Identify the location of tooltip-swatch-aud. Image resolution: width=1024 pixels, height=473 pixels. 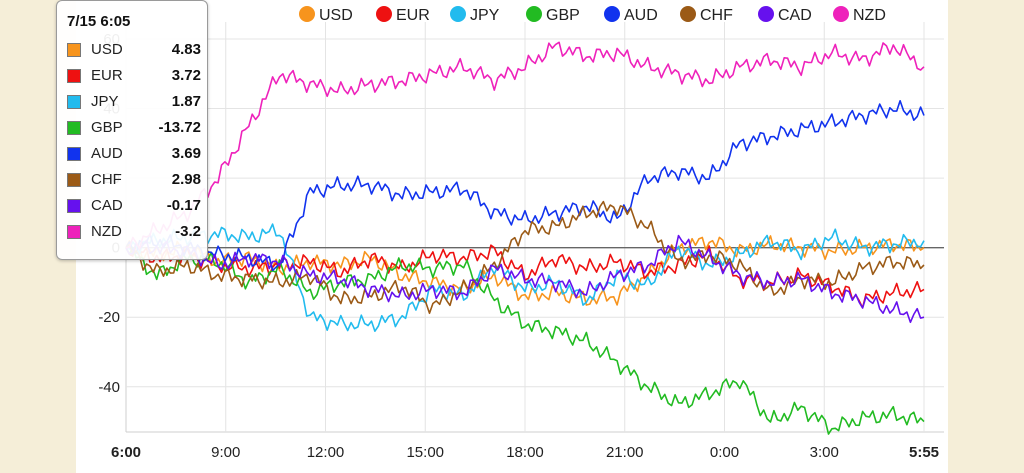
(74, 154).